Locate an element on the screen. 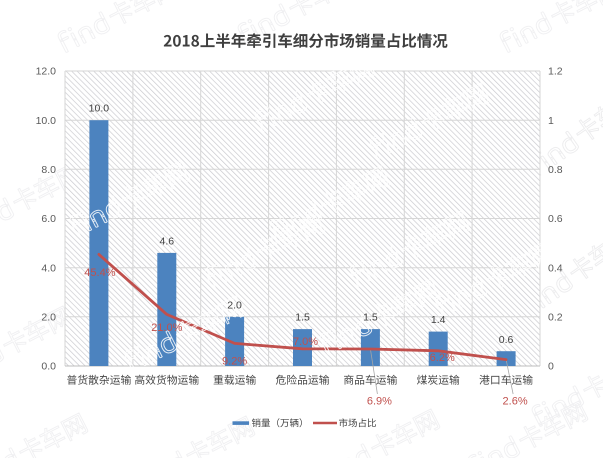  svg-text: 7.0% is located at coordinates (305, 342).